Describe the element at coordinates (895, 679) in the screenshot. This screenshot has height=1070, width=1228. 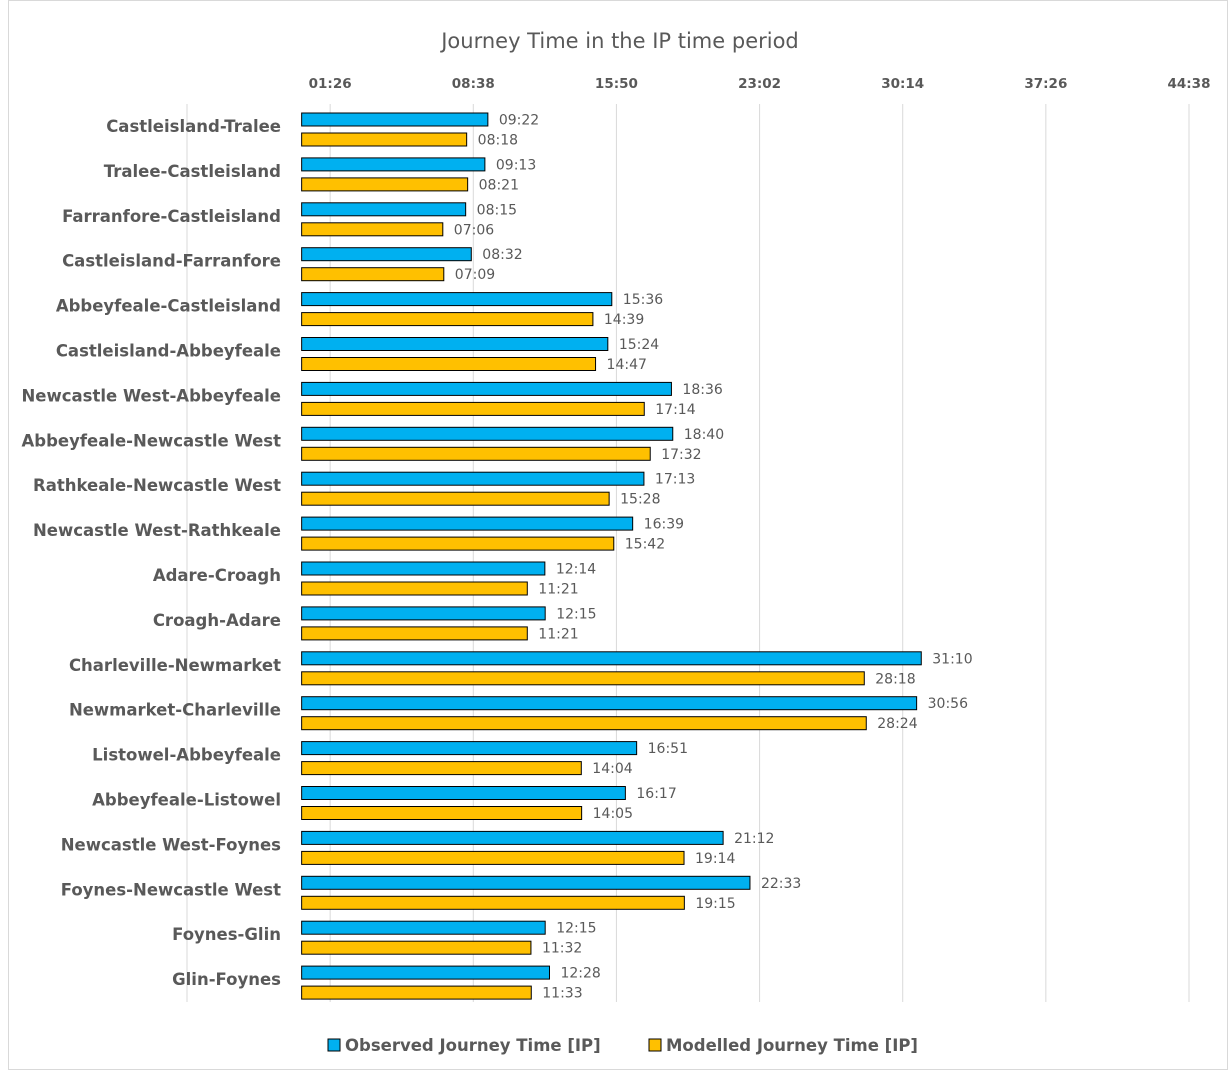
I see `data-label: 28:18` at that location.